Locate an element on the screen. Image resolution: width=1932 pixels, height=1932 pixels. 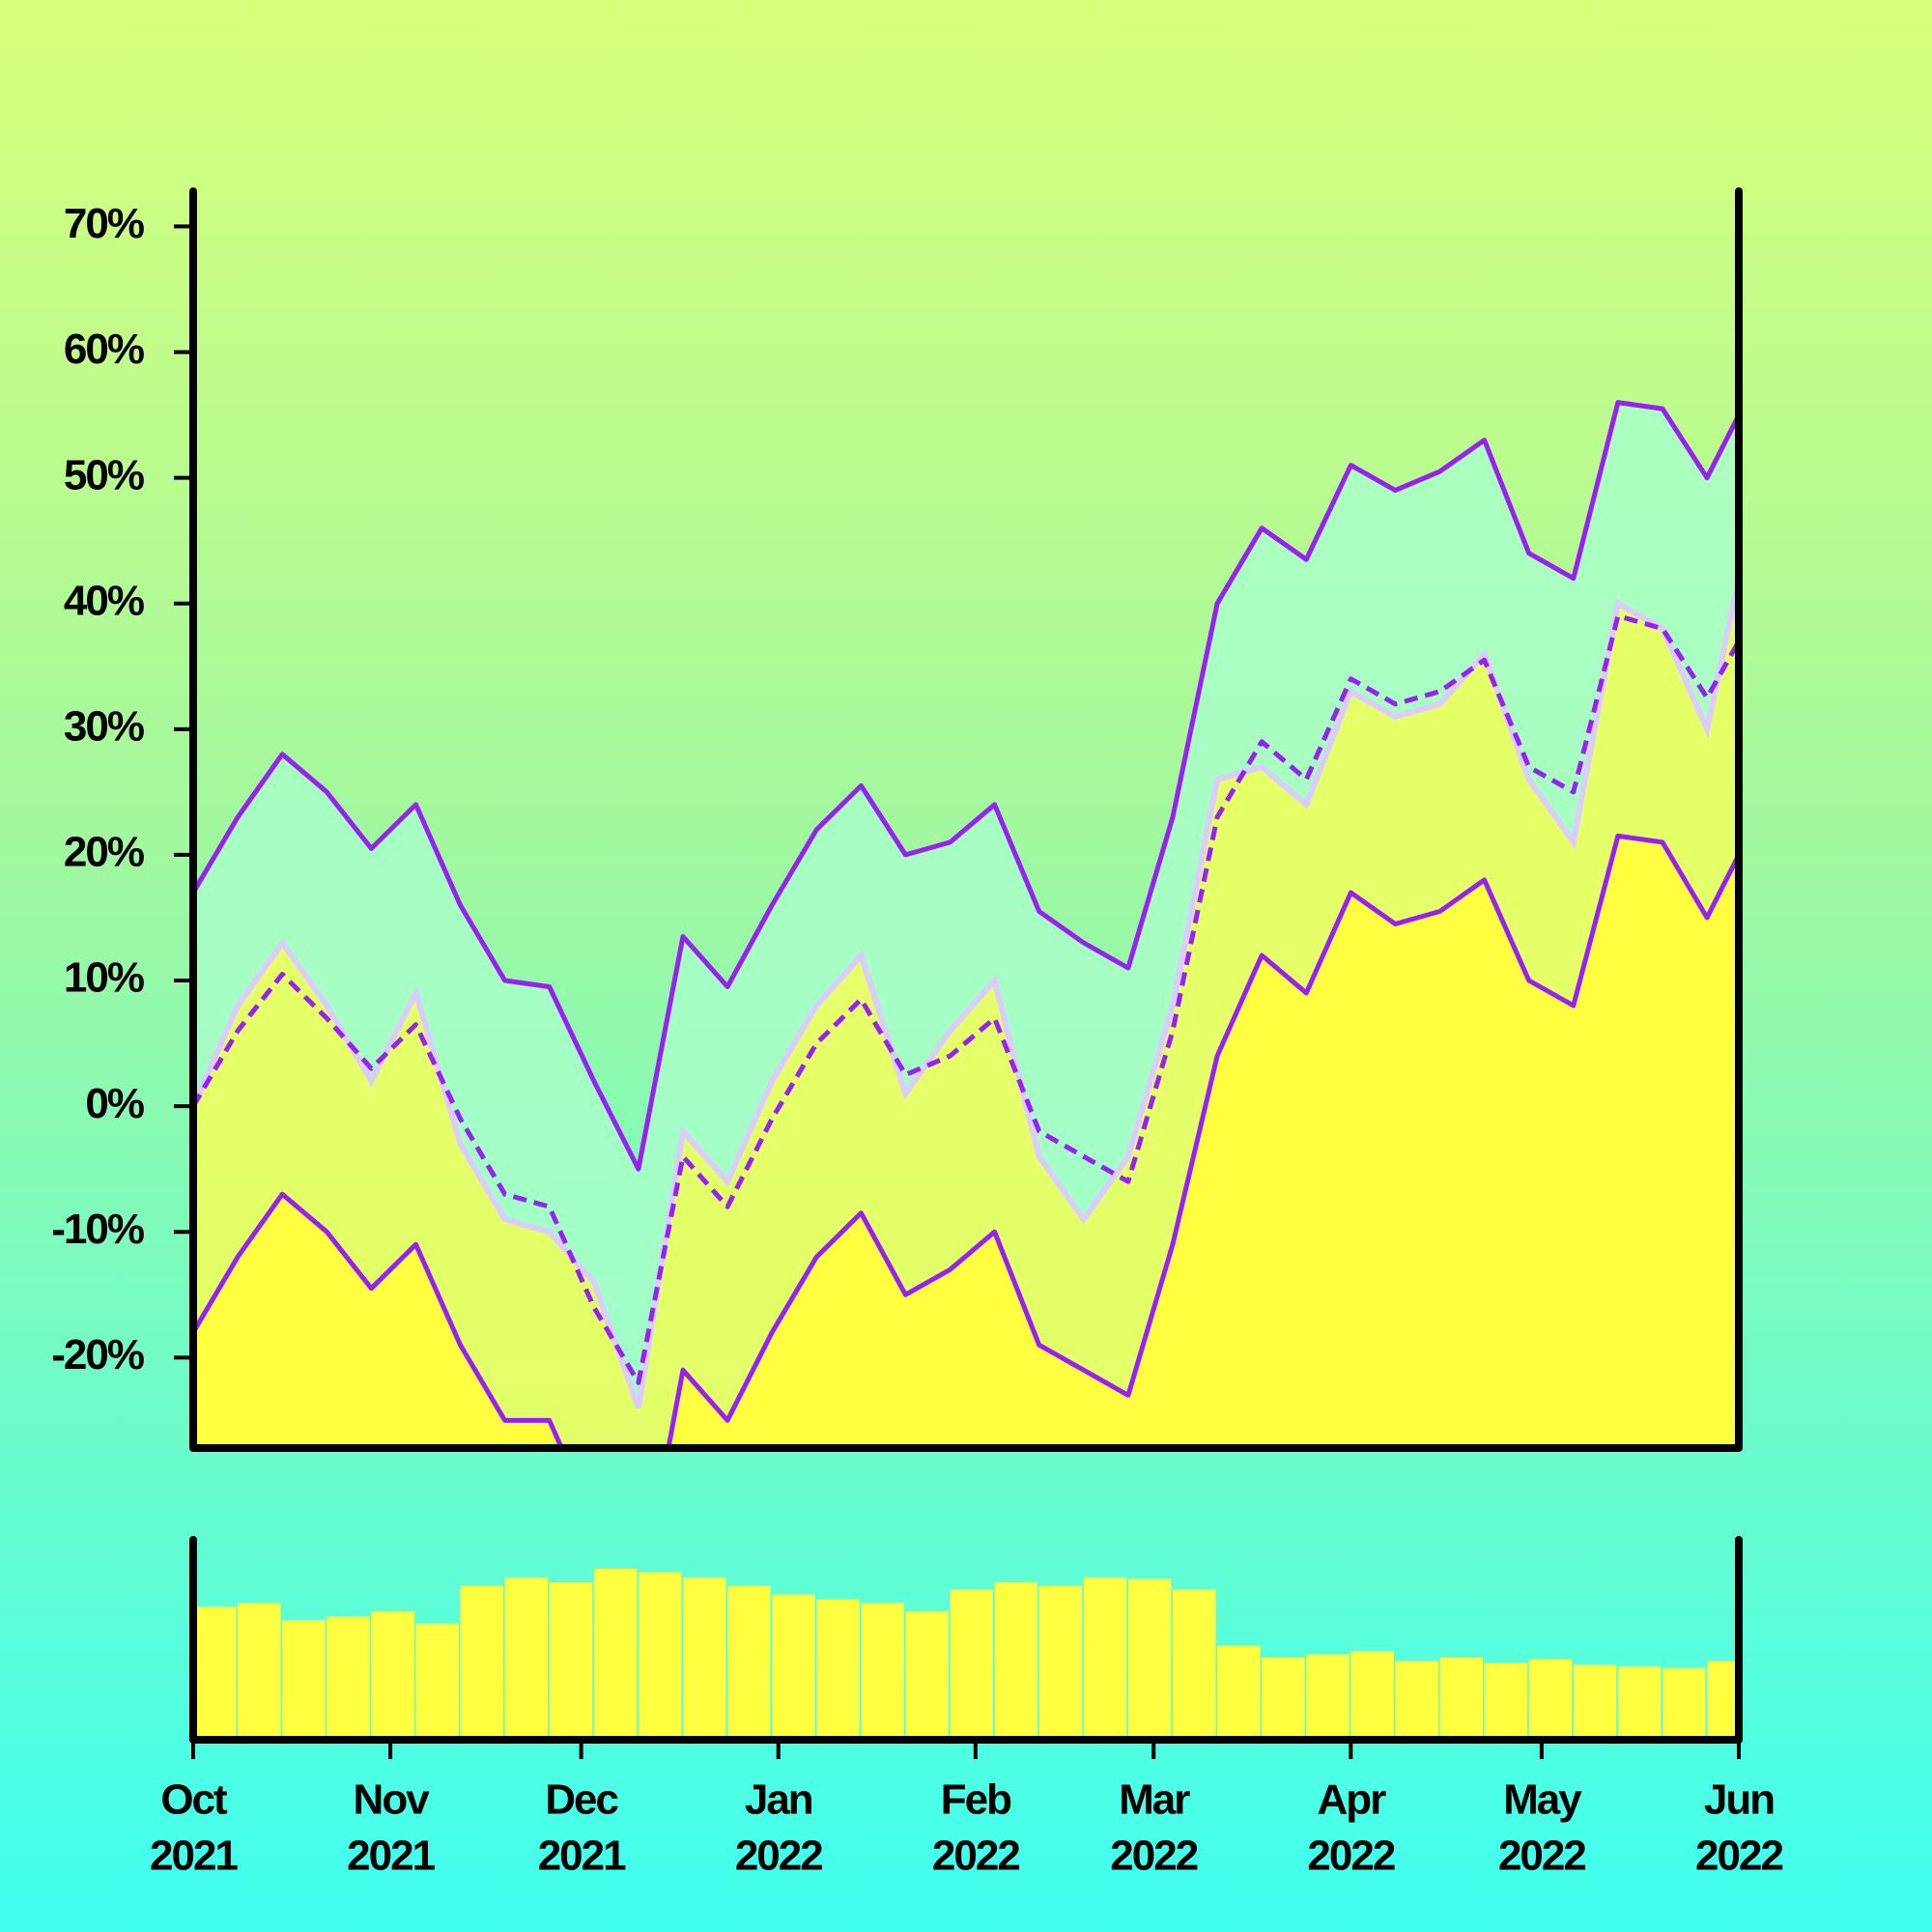
x-tick-label: Dec is located at coordinates (581, 1800).